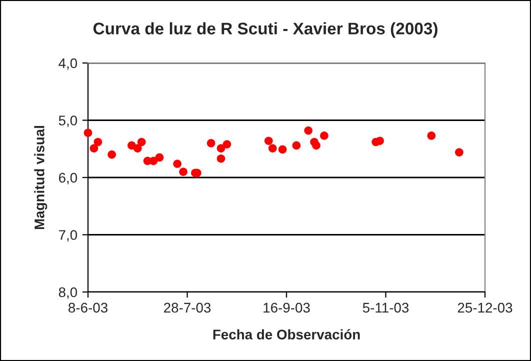 The height and width of the screenshot is (361, 531). I want to click on x-tick-label: 25-12-03, so click(485, 307).